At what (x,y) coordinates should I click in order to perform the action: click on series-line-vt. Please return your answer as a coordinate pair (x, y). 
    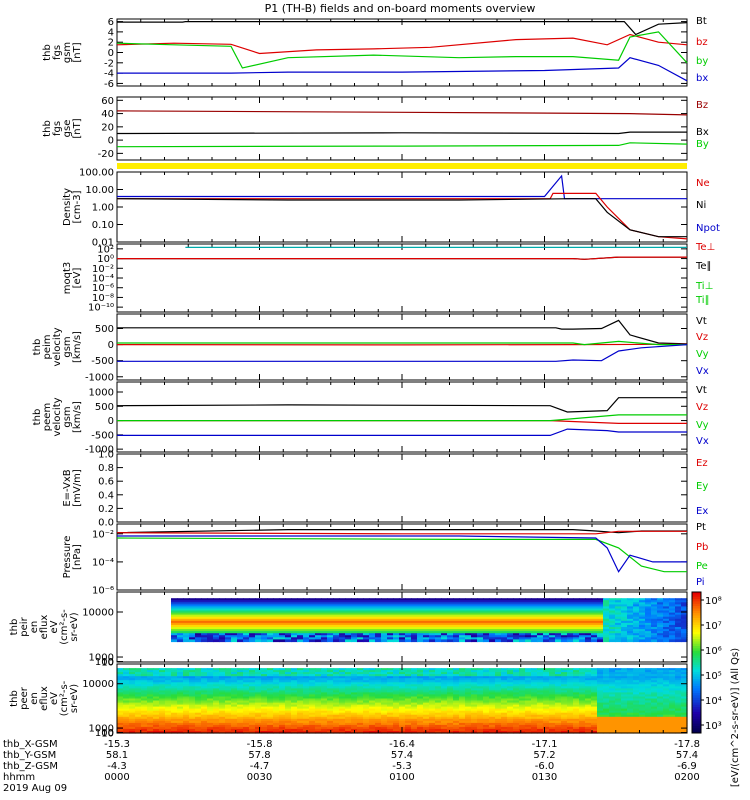
    Looking at the image, I should click on (401, 405).